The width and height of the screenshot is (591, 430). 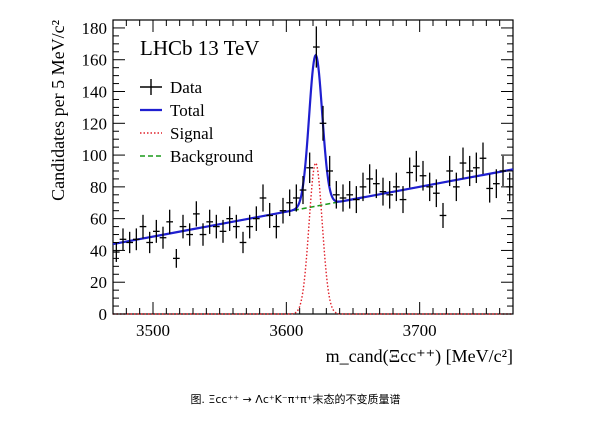 What do you see at coordinates (187, 110) in the screenshot?
I see `legend-label: Total` at bounding box center [187, 110].